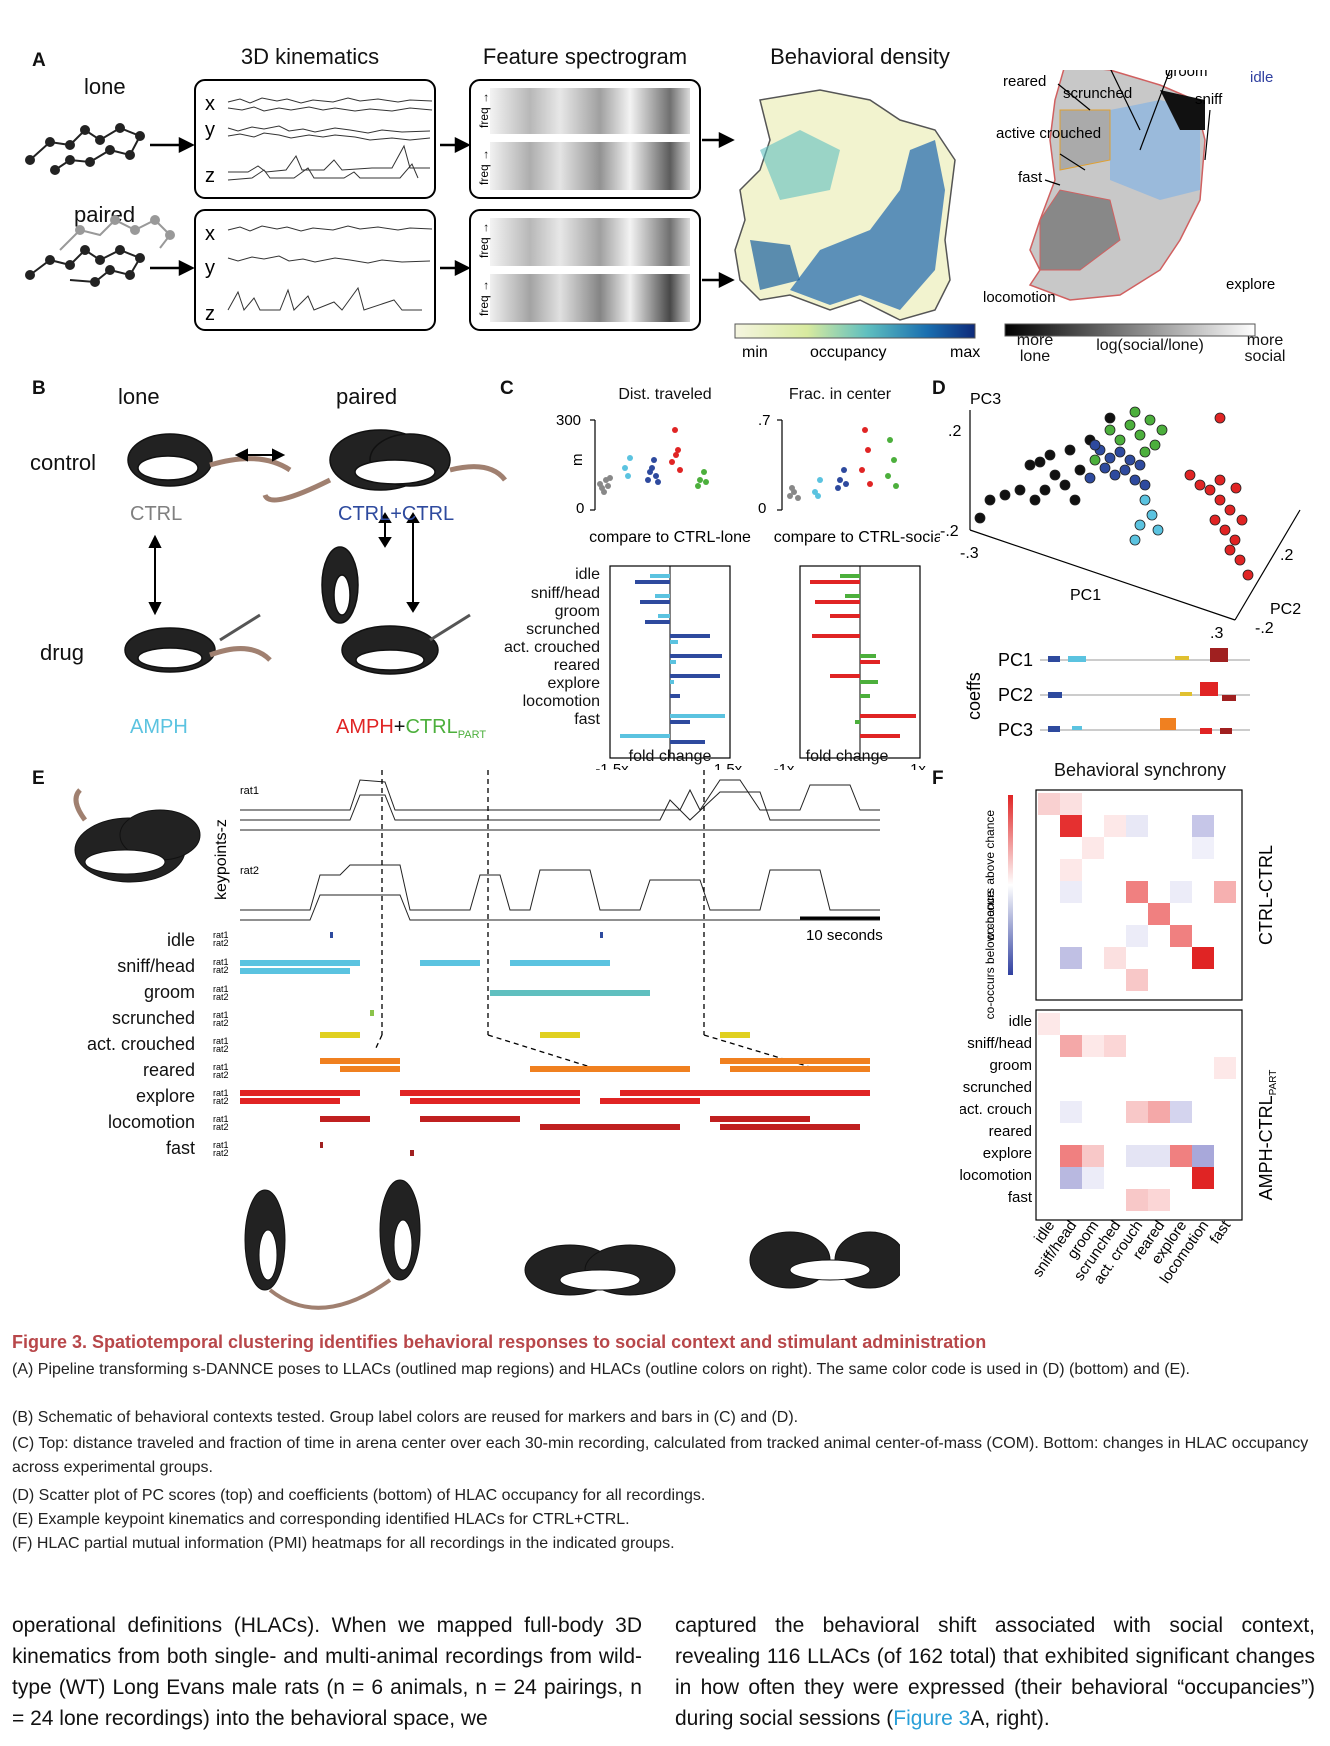 The image size is (1330, 1746). What do you see at coordinates (847, 756) in the screenshot?
I see `c-xlabel-right: fold change` at bounding box center [847, 756].